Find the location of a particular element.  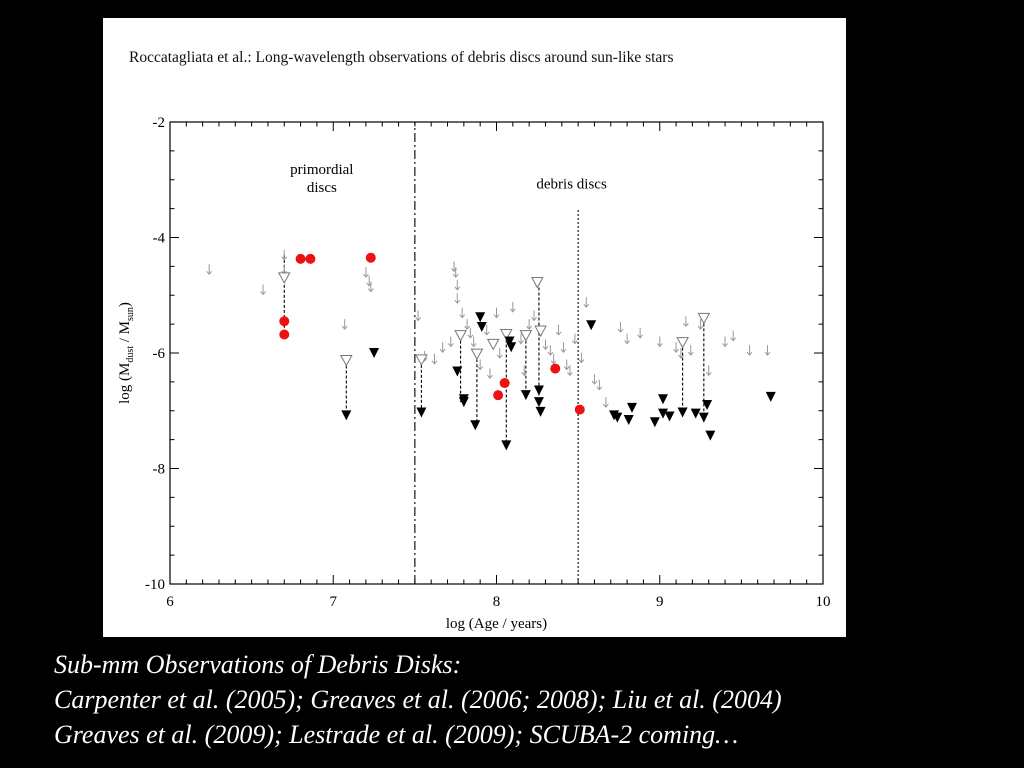

y-tick-label: -10 is located at coordinates (155, 585).